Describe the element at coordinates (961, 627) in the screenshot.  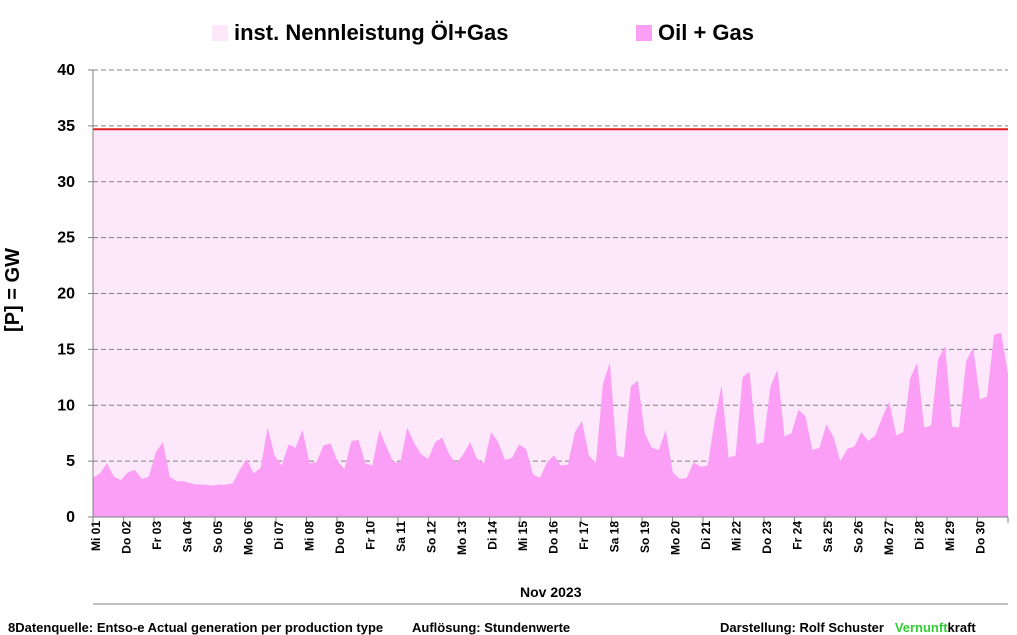
I see `footer-brand-rest: kraft` at that location.